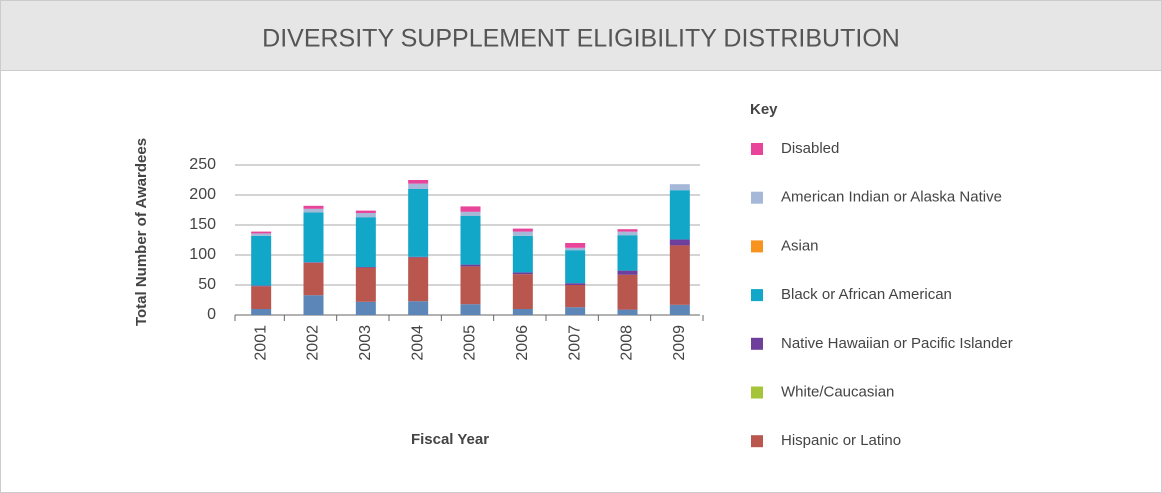 Image resolution: width=1162 pixels, height=493 pixels. Describe the element at coordinates (207, 284) in the screenshot. I see `y-tick-label: 50` at that location.